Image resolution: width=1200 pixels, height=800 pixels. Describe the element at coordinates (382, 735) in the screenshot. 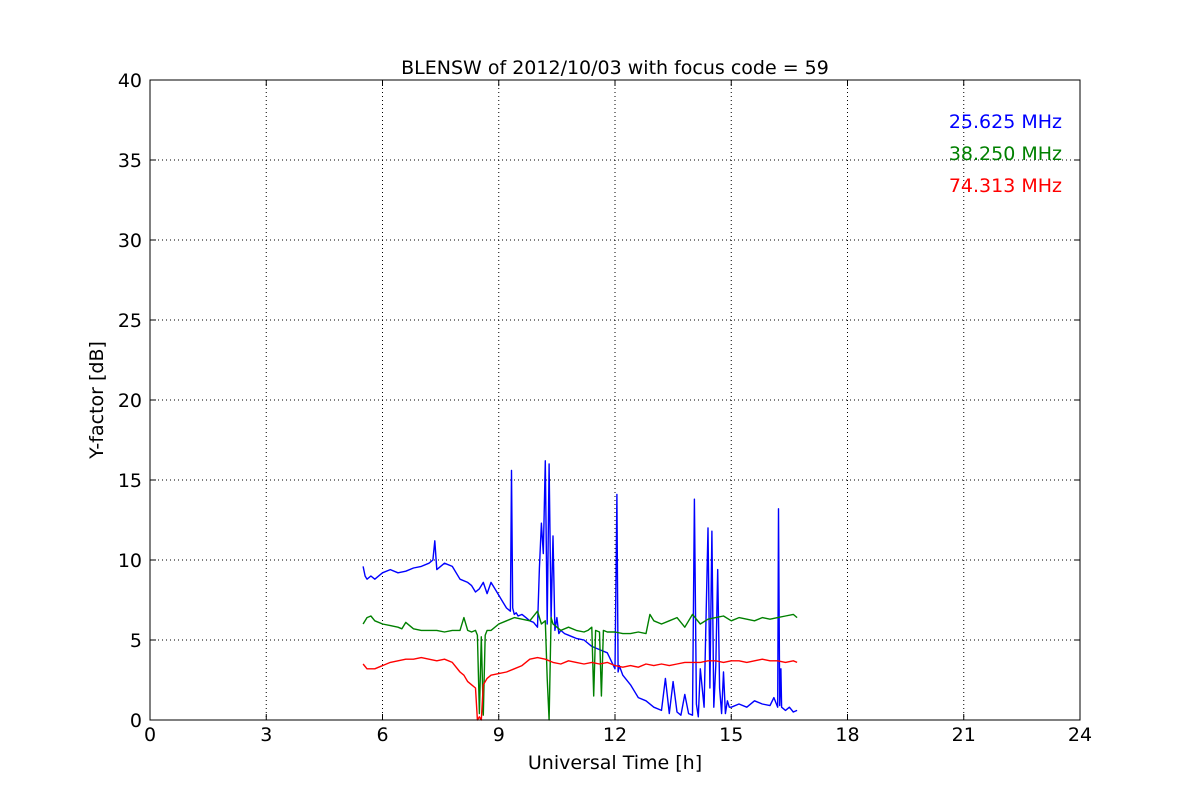

I see `x-tick-label: 6` at that location.